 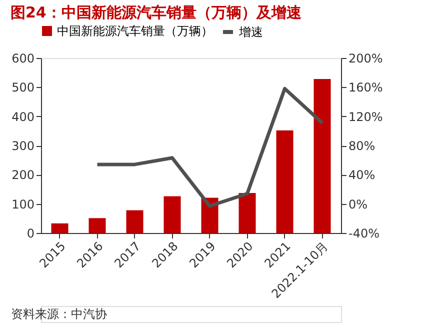 What do you see at coordinates (23, 59) in the screenshot?
I see `y-tick-label: 600` at bounding box center [23, 59].